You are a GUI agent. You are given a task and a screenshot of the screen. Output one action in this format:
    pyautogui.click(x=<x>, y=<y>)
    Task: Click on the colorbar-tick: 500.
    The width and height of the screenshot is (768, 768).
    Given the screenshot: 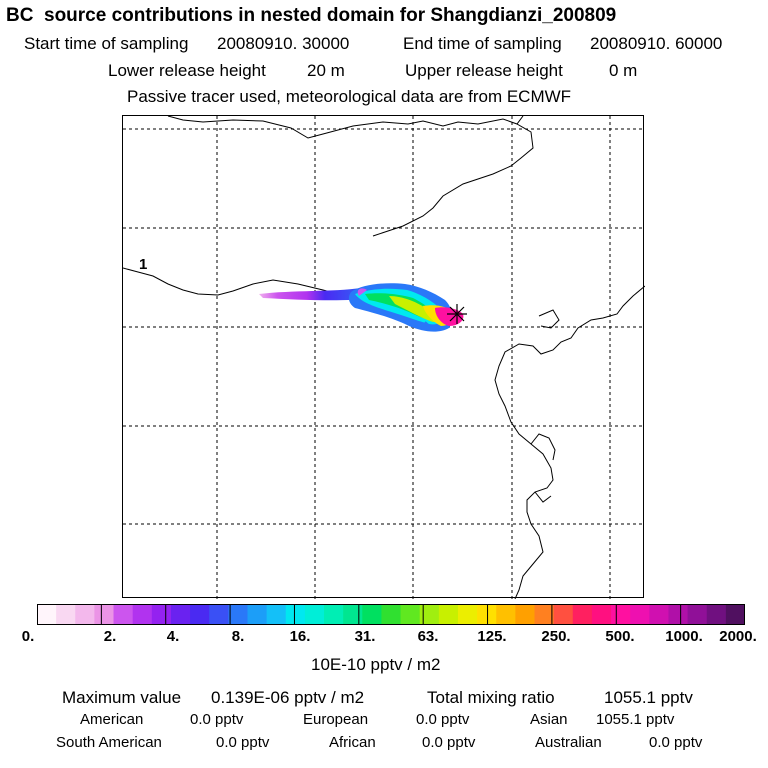 What is the action you would take?
    pyautogui.click(x=620, y=636)
    